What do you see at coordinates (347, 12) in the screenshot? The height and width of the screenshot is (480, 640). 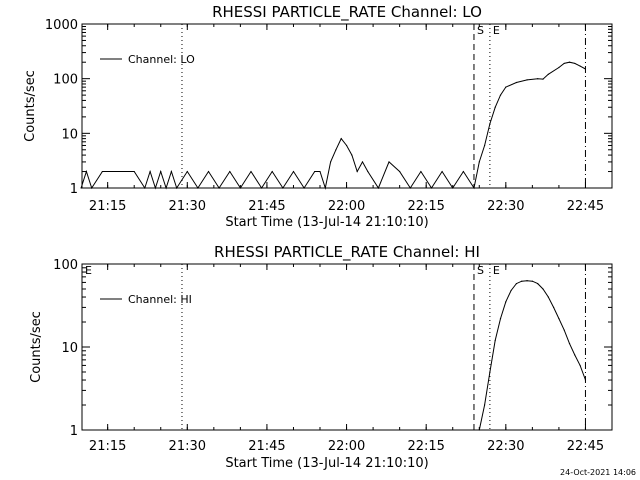 I see `chart-title: RHESSI PARTICLE_RATE Channel: LO` at bounding box center [347, 12].